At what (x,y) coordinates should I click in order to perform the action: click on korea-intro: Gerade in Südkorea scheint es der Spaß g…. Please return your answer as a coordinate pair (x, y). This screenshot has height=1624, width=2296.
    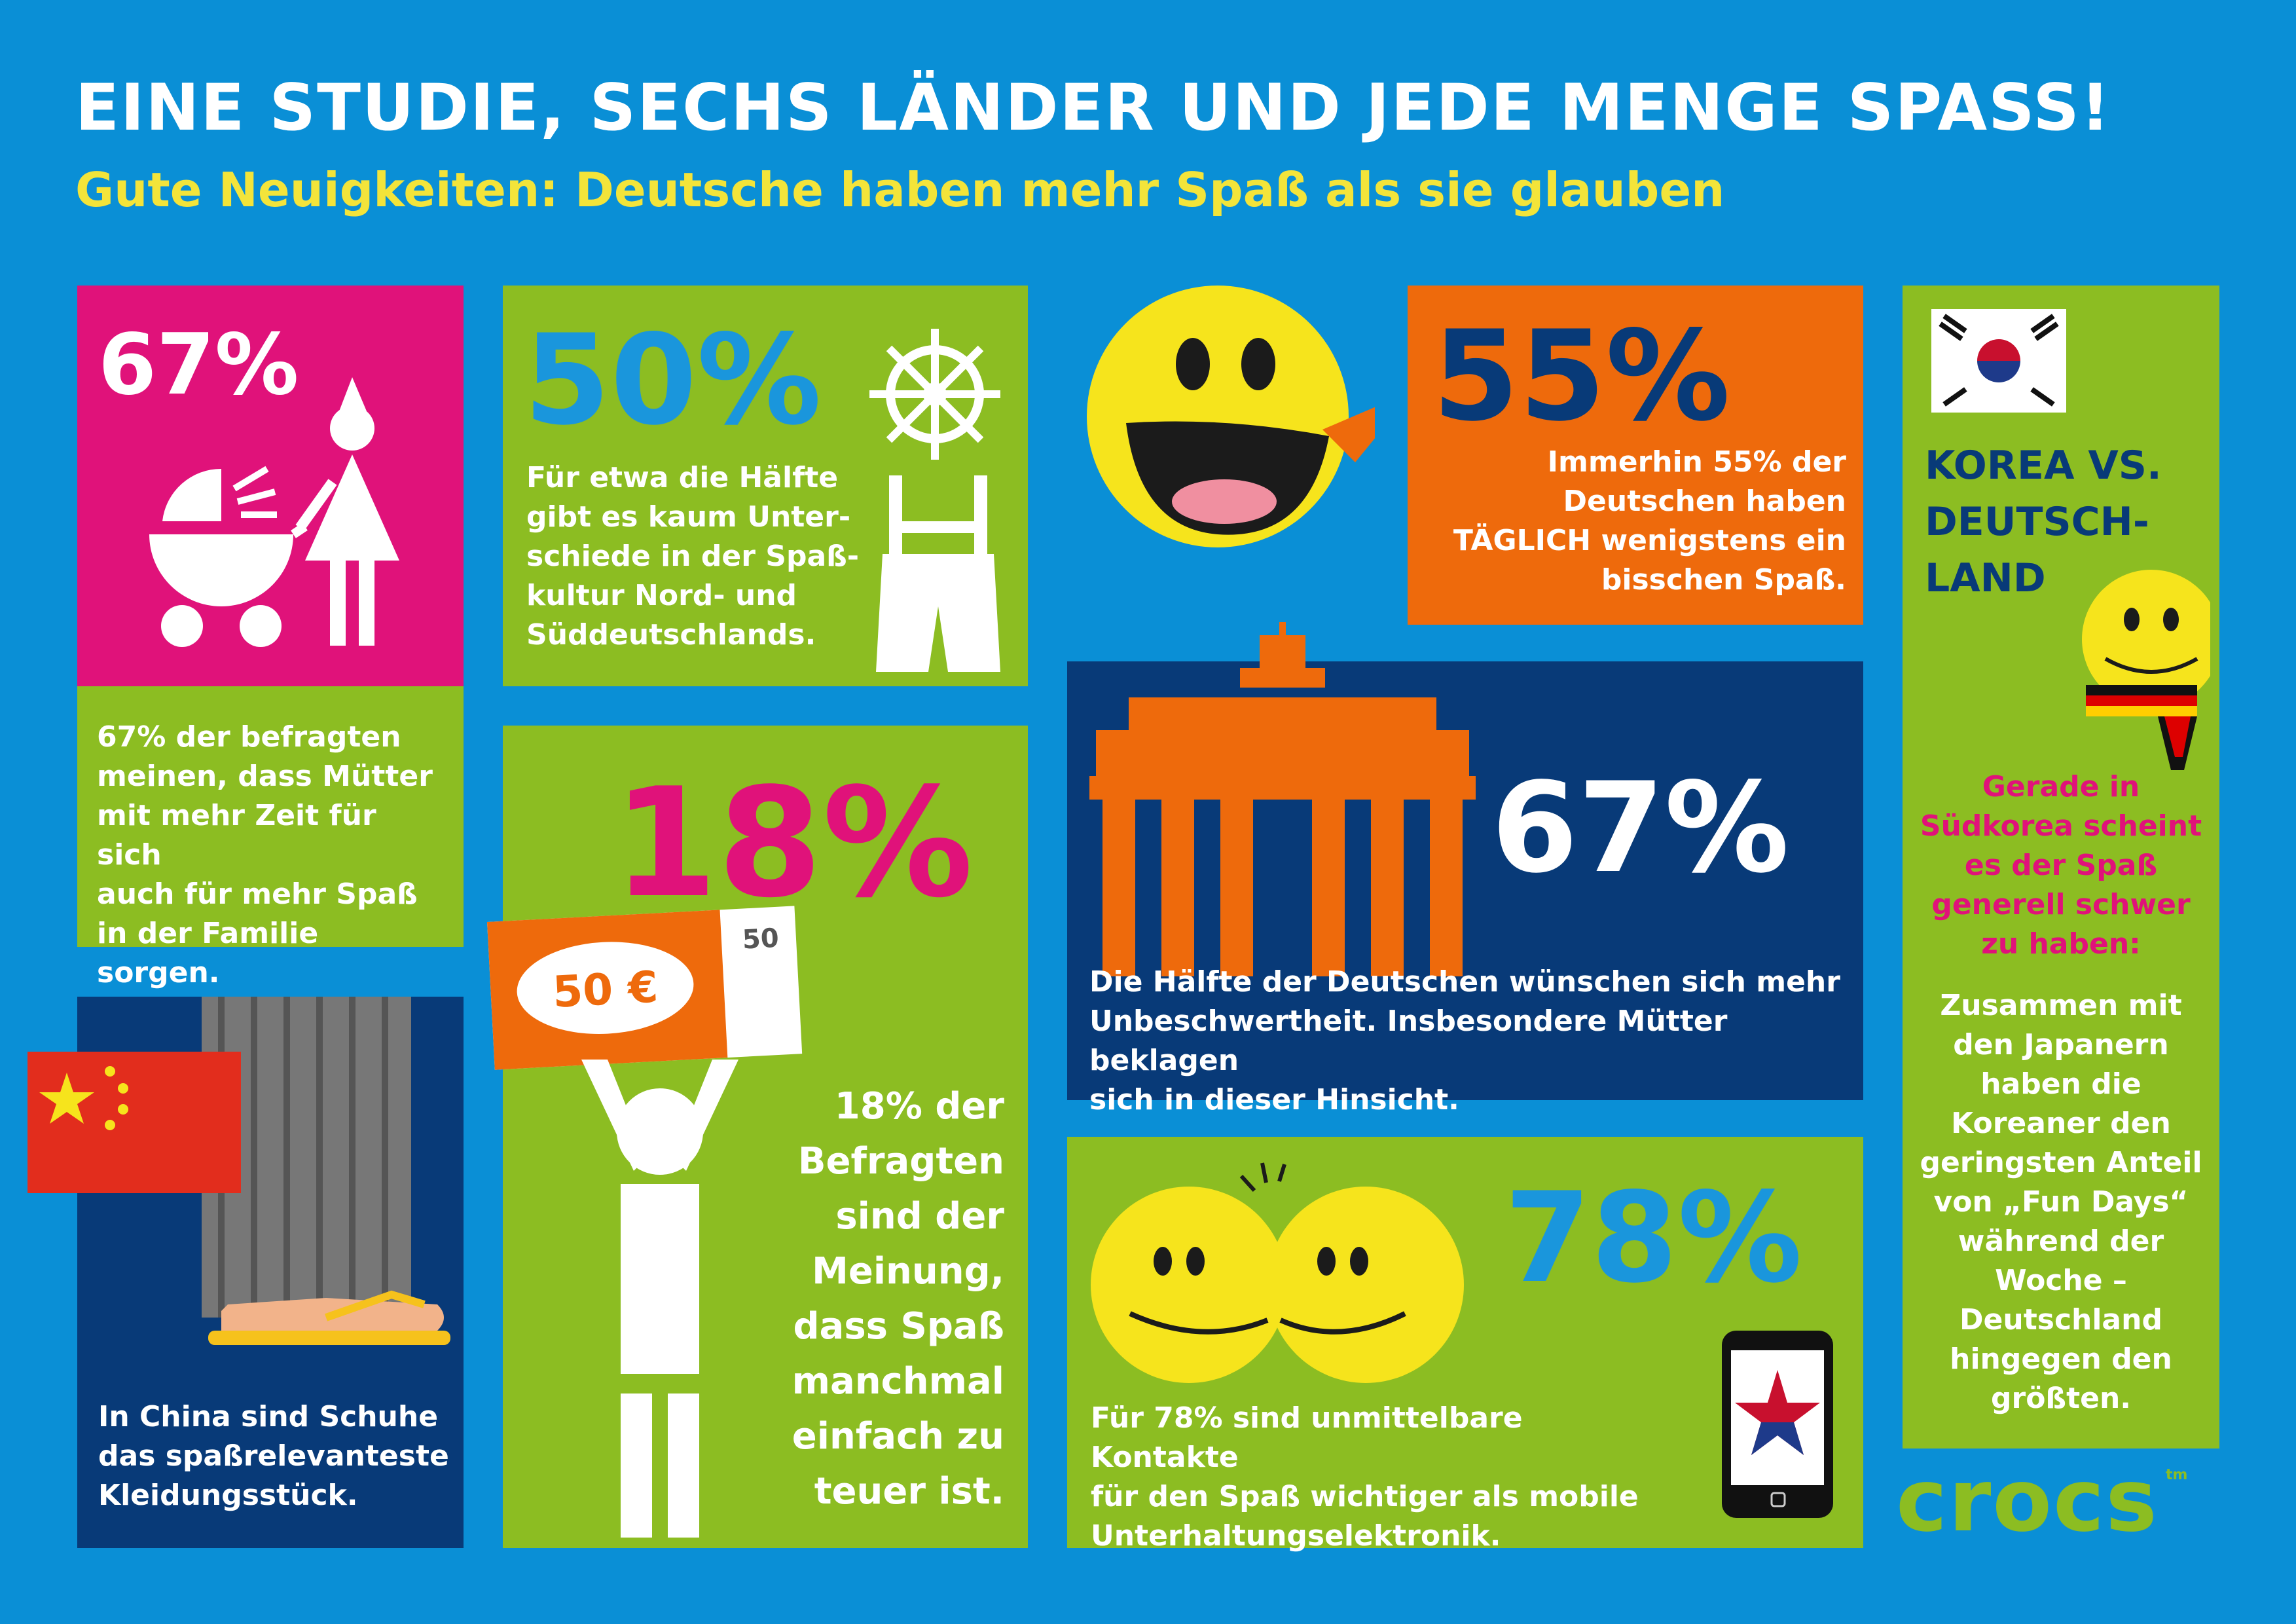
    Looking at the image, I should click on (2061, 865).